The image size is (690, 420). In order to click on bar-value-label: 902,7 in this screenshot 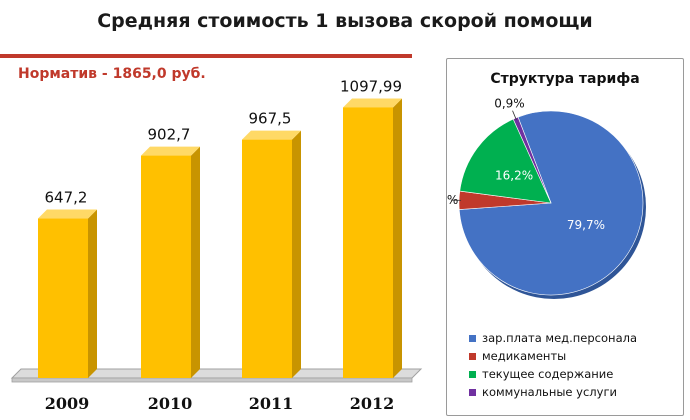, I will do `click(169, 135)`.